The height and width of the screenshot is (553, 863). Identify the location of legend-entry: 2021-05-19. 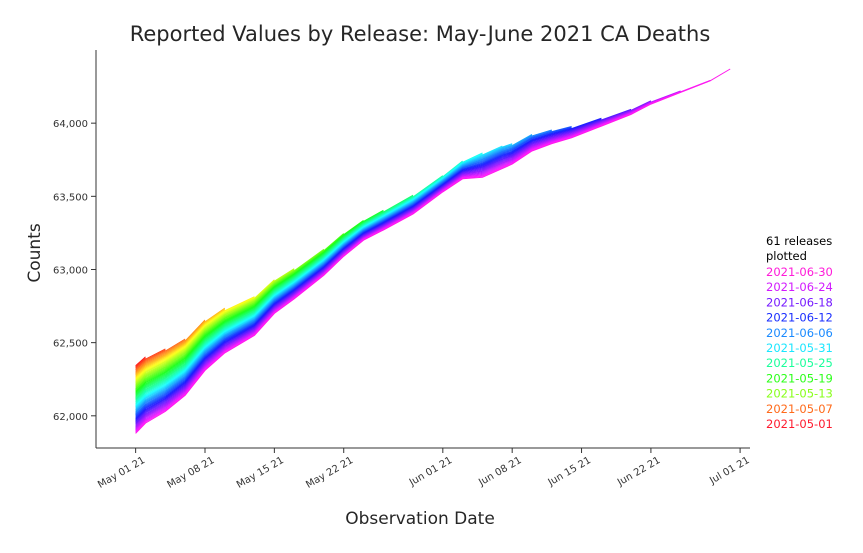
(799, 378).